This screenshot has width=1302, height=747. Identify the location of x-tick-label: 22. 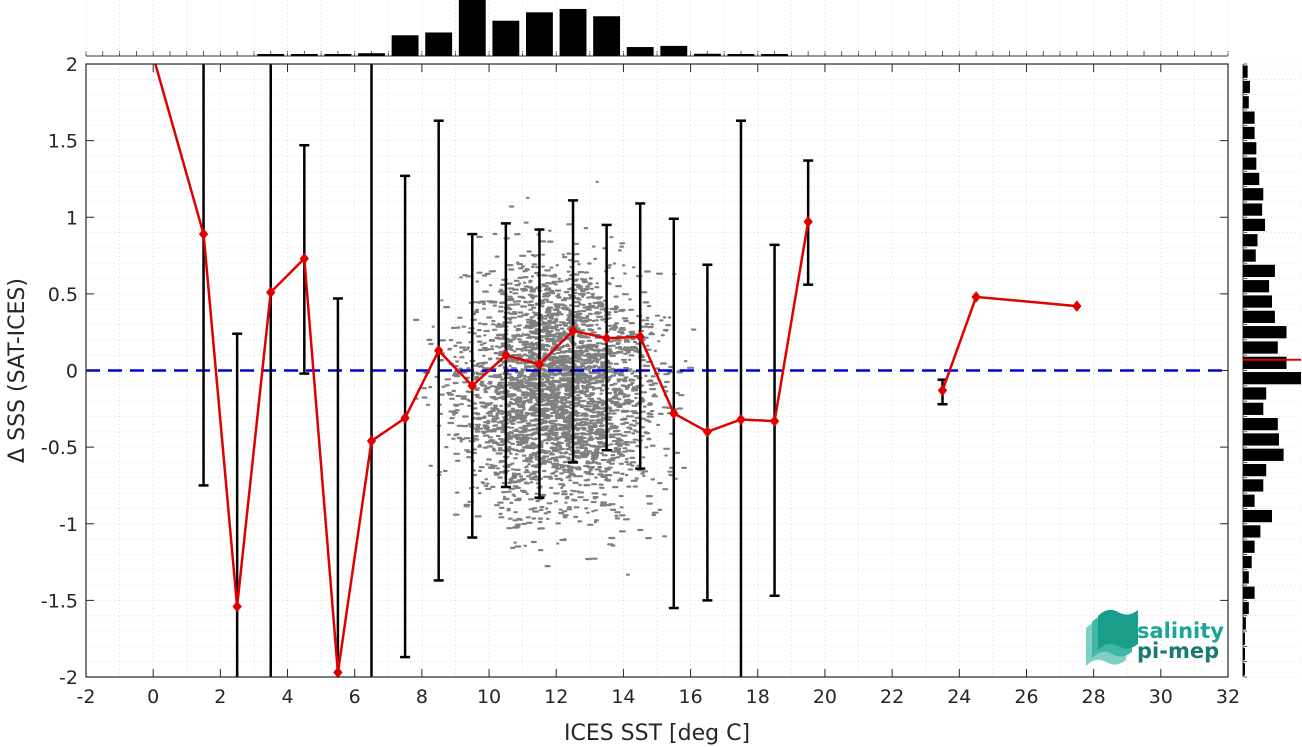
(892, 697).